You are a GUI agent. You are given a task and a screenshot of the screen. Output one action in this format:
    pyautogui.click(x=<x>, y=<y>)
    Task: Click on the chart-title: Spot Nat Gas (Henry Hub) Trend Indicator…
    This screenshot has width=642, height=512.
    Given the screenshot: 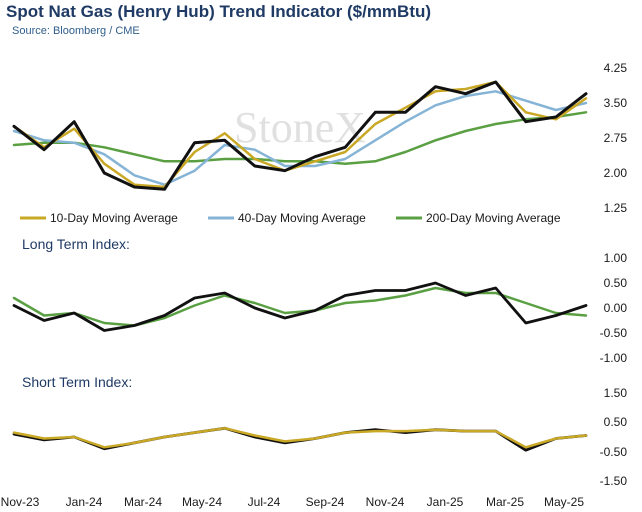 What is the action you would take?
    pyautogui.click(x=219, y=11)
    